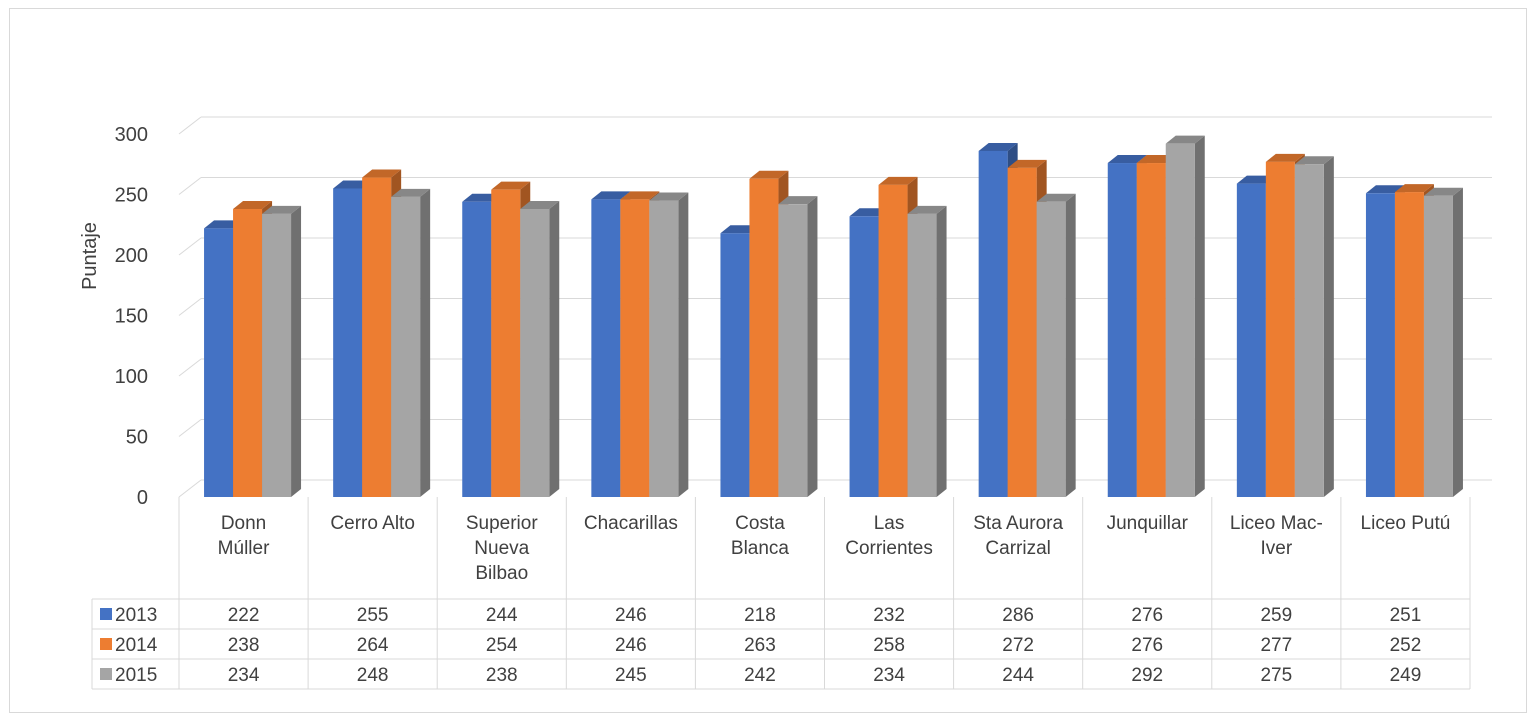  What do you see at coordinates (142, 498) in the screenshot?
I see `y-tick-label: 0` at bounding box center [142, 498].